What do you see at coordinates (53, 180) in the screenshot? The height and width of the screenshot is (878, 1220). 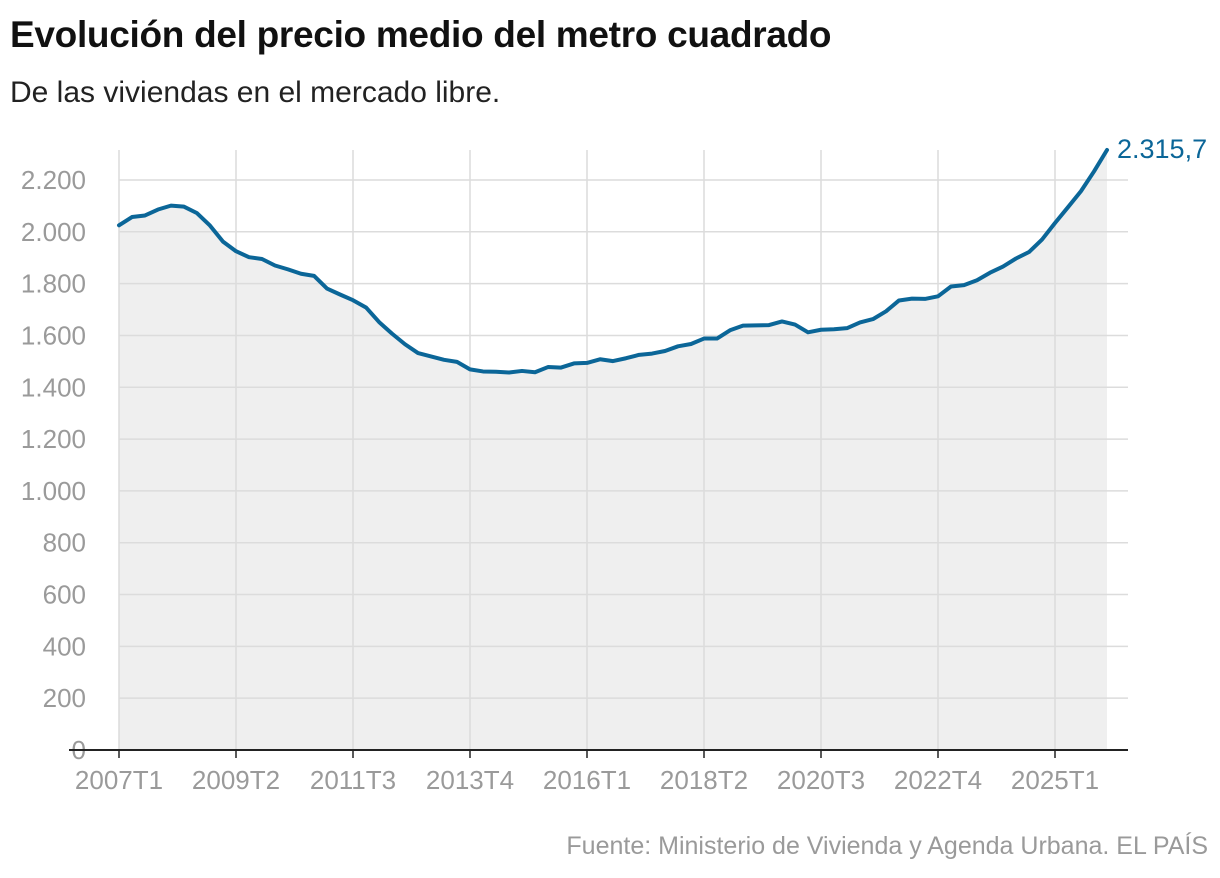 I see `y-tick-label: 2.200` at bounding box center [53, 180].